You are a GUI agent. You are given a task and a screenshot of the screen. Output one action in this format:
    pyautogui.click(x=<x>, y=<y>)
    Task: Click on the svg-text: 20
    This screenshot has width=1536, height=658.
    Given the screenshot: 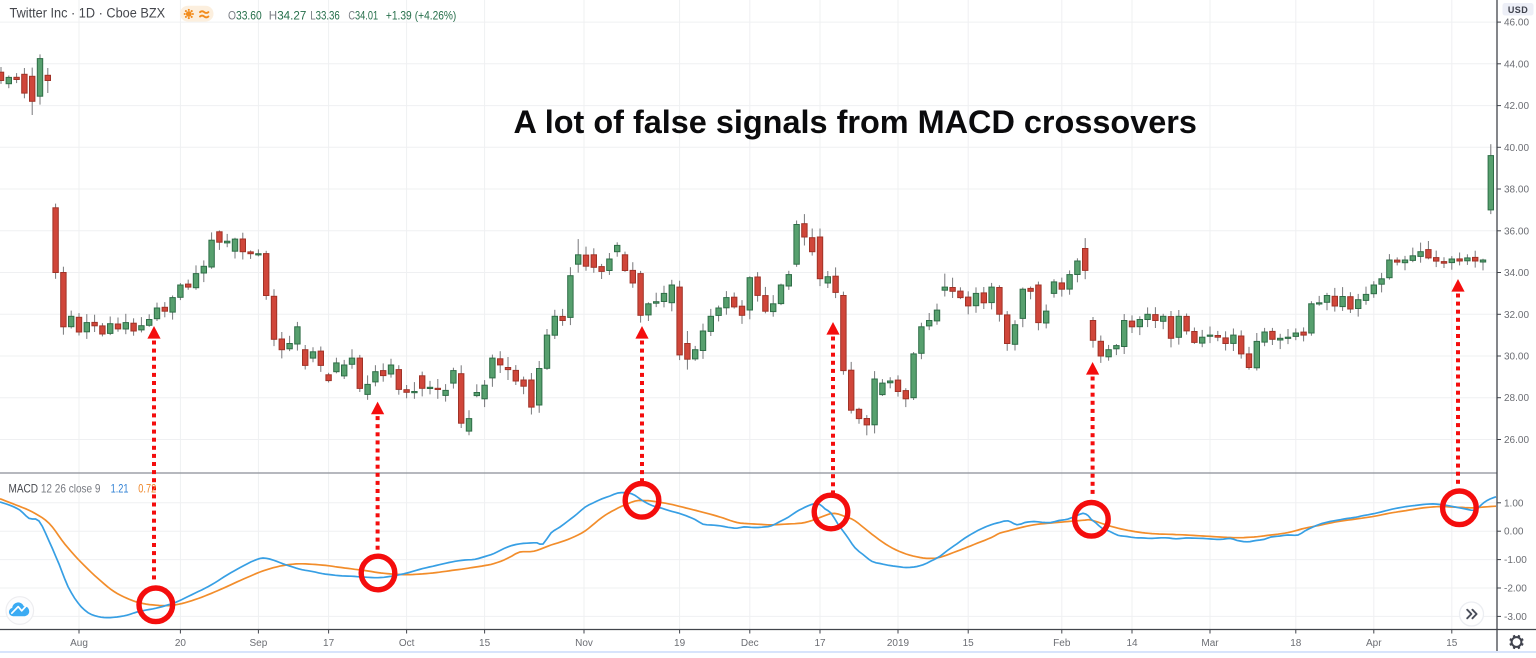 What is the action you would take?
    pyautogui.click(x=181, y=643)
    